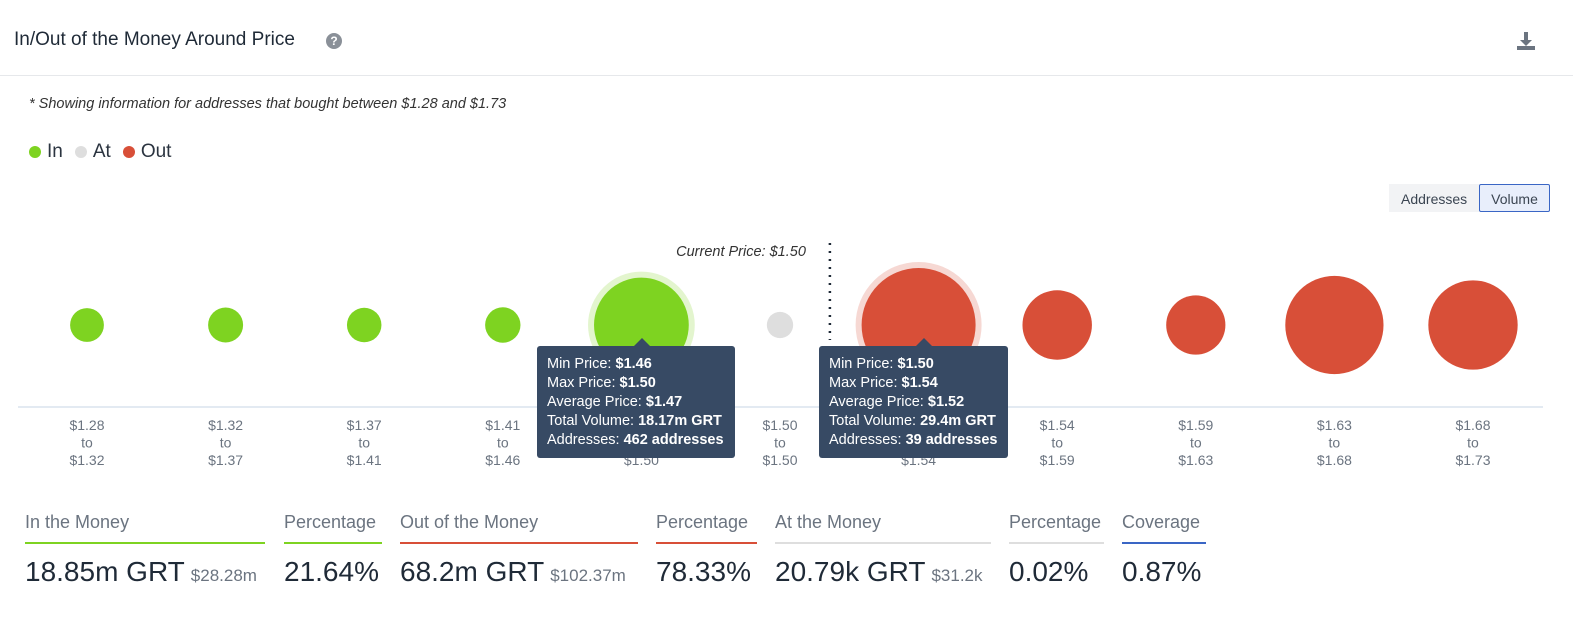 The image size is (1573, 629). Describe the element at coordinates (513, 571) in the screenshot. I see `stat-value: 68.2m GRT $102.37m` at that location.